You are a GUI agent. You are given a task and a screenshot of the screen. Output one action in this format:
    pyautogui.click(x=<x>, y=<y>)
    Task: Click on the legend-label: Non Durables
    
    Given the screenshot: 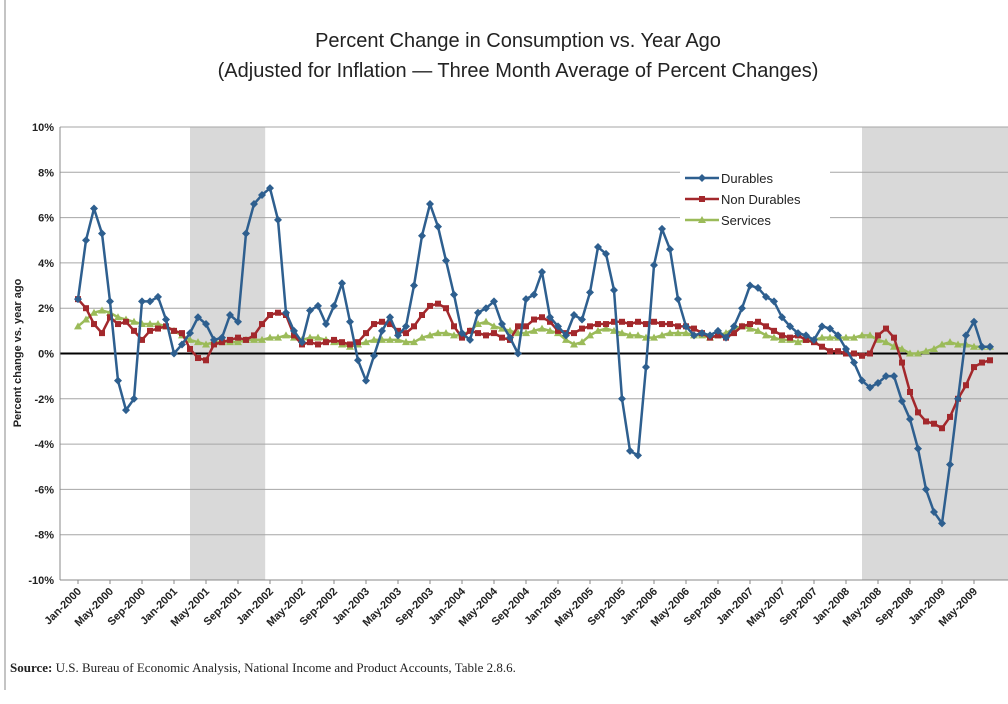 What is the action you would take?
    pyautogui.click(x=761, y=199)
    